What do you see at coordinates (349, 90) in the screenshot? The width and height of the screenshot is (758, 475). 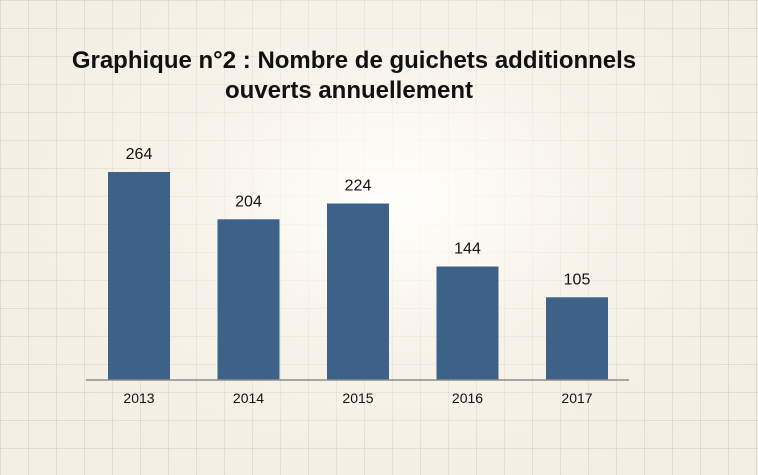 I see `chart-title-line-2: ouverts annuellement` at bounding box center [349, 90].